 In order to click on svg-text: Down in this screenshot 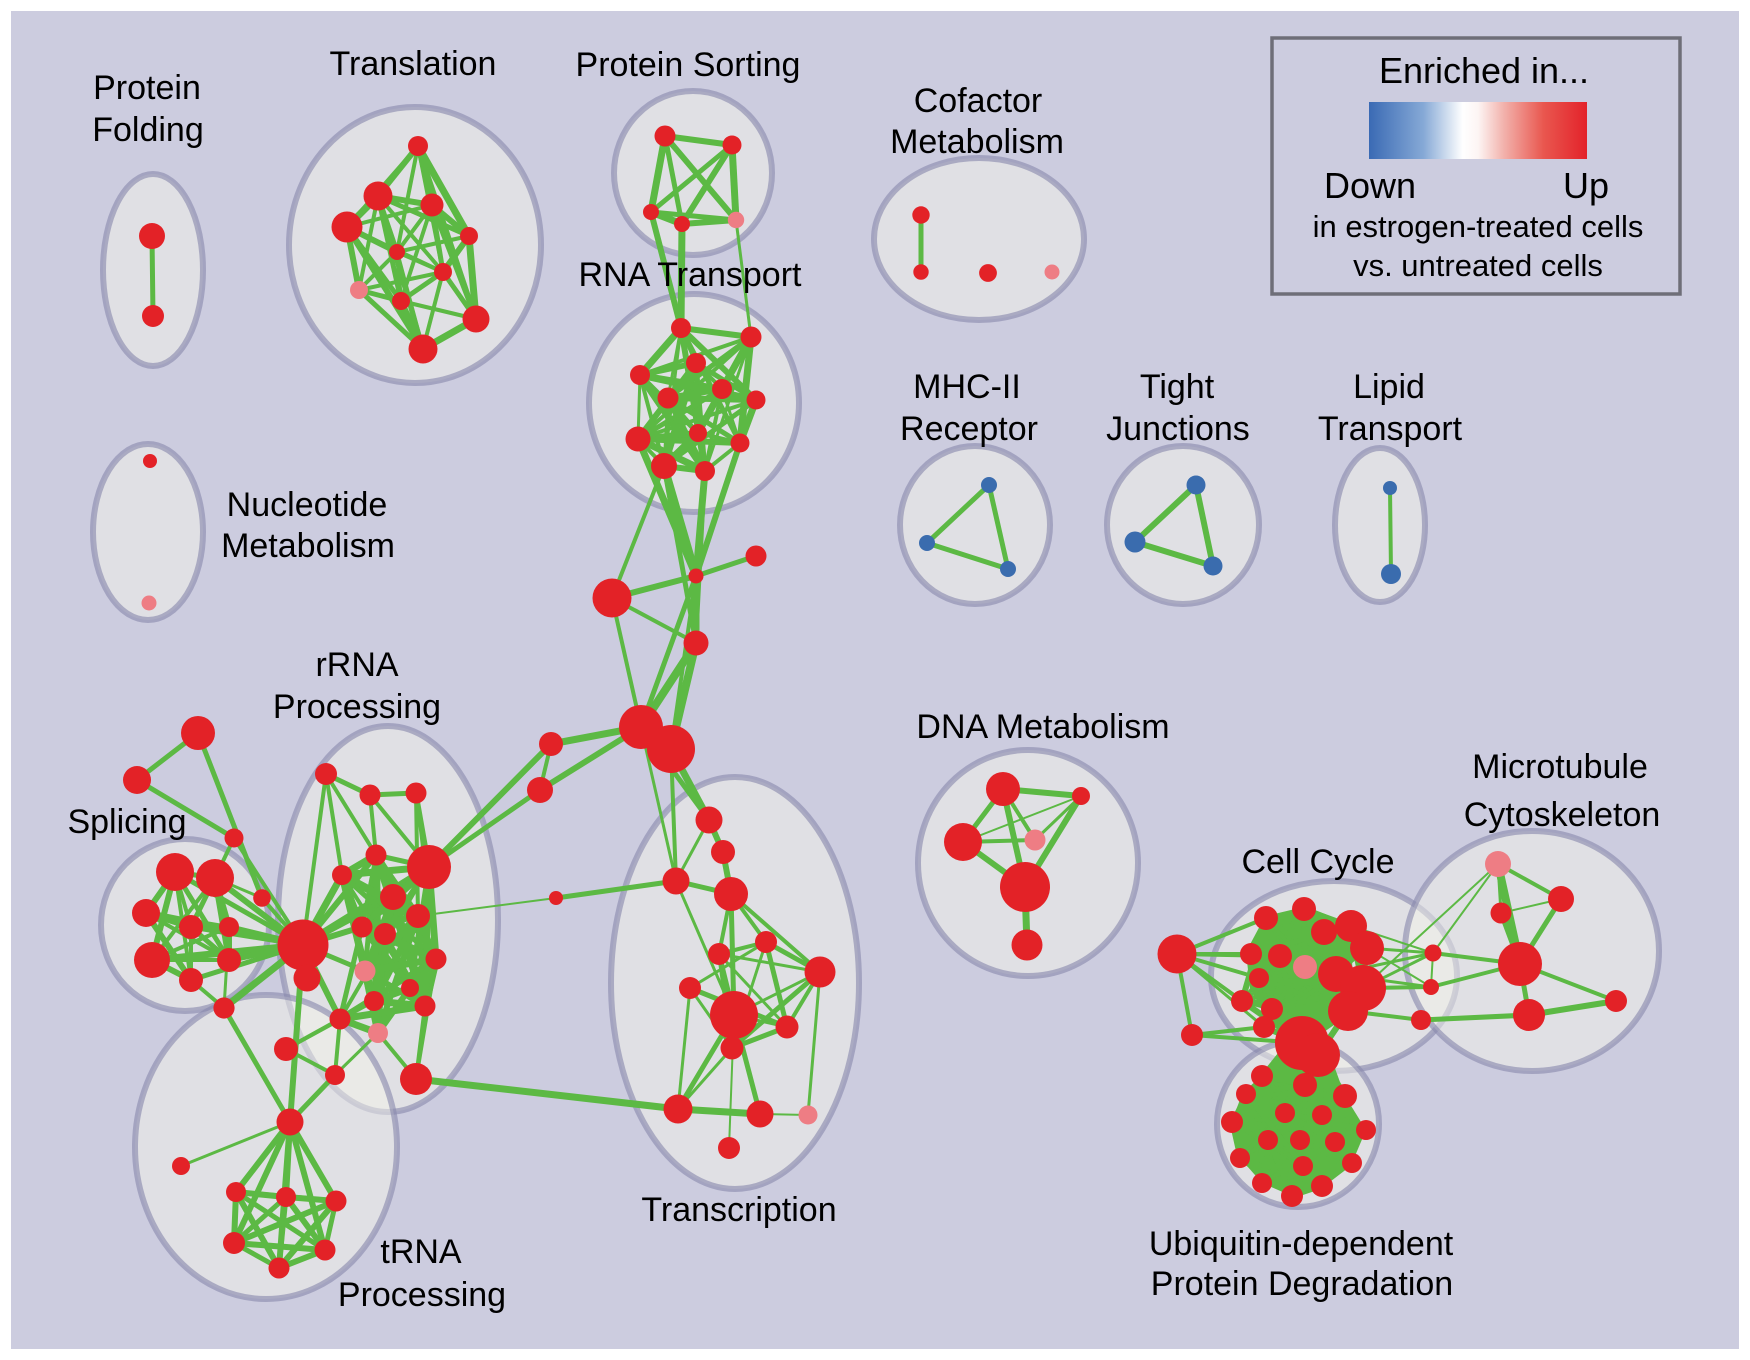, I will do `click(1370, 185)`.